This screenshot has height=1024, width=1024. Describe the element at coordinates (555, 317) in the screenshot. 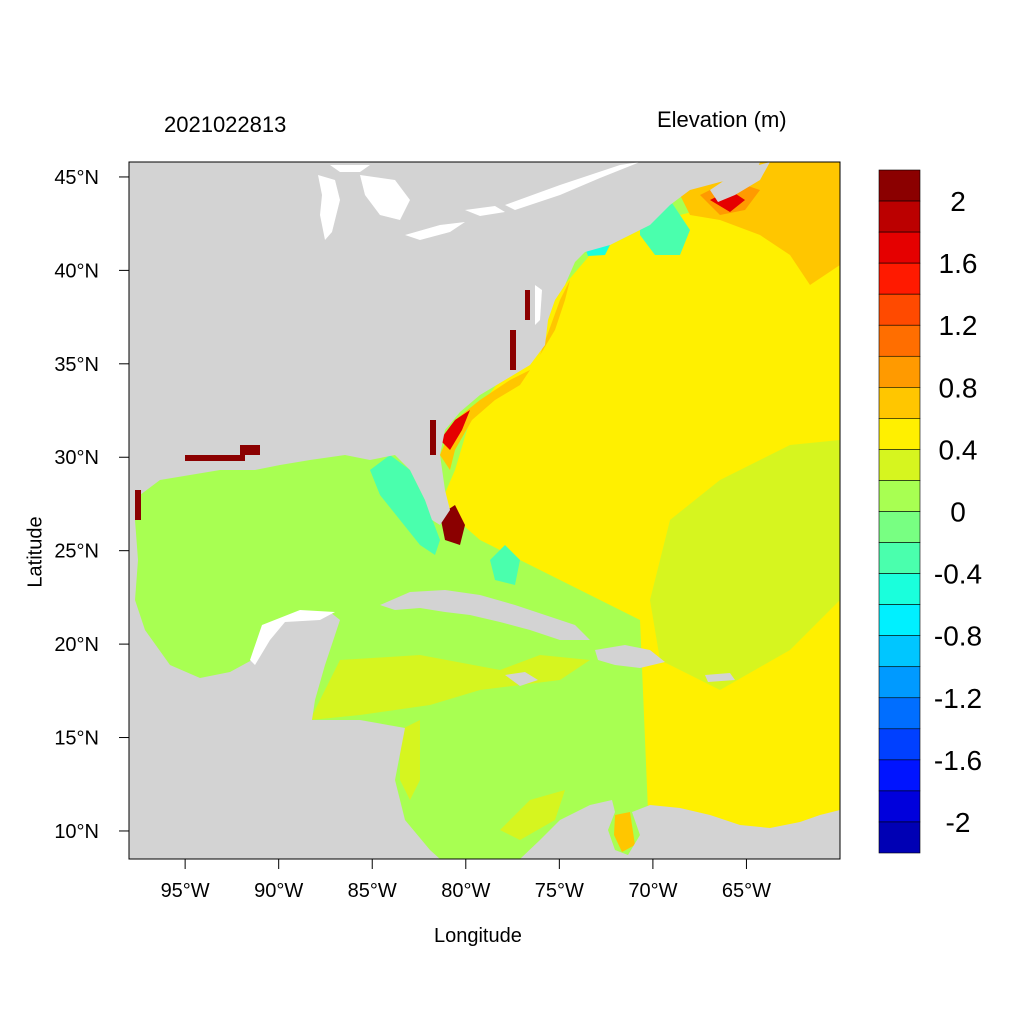

I see `field-region-midatlantic-shelf` at that location.